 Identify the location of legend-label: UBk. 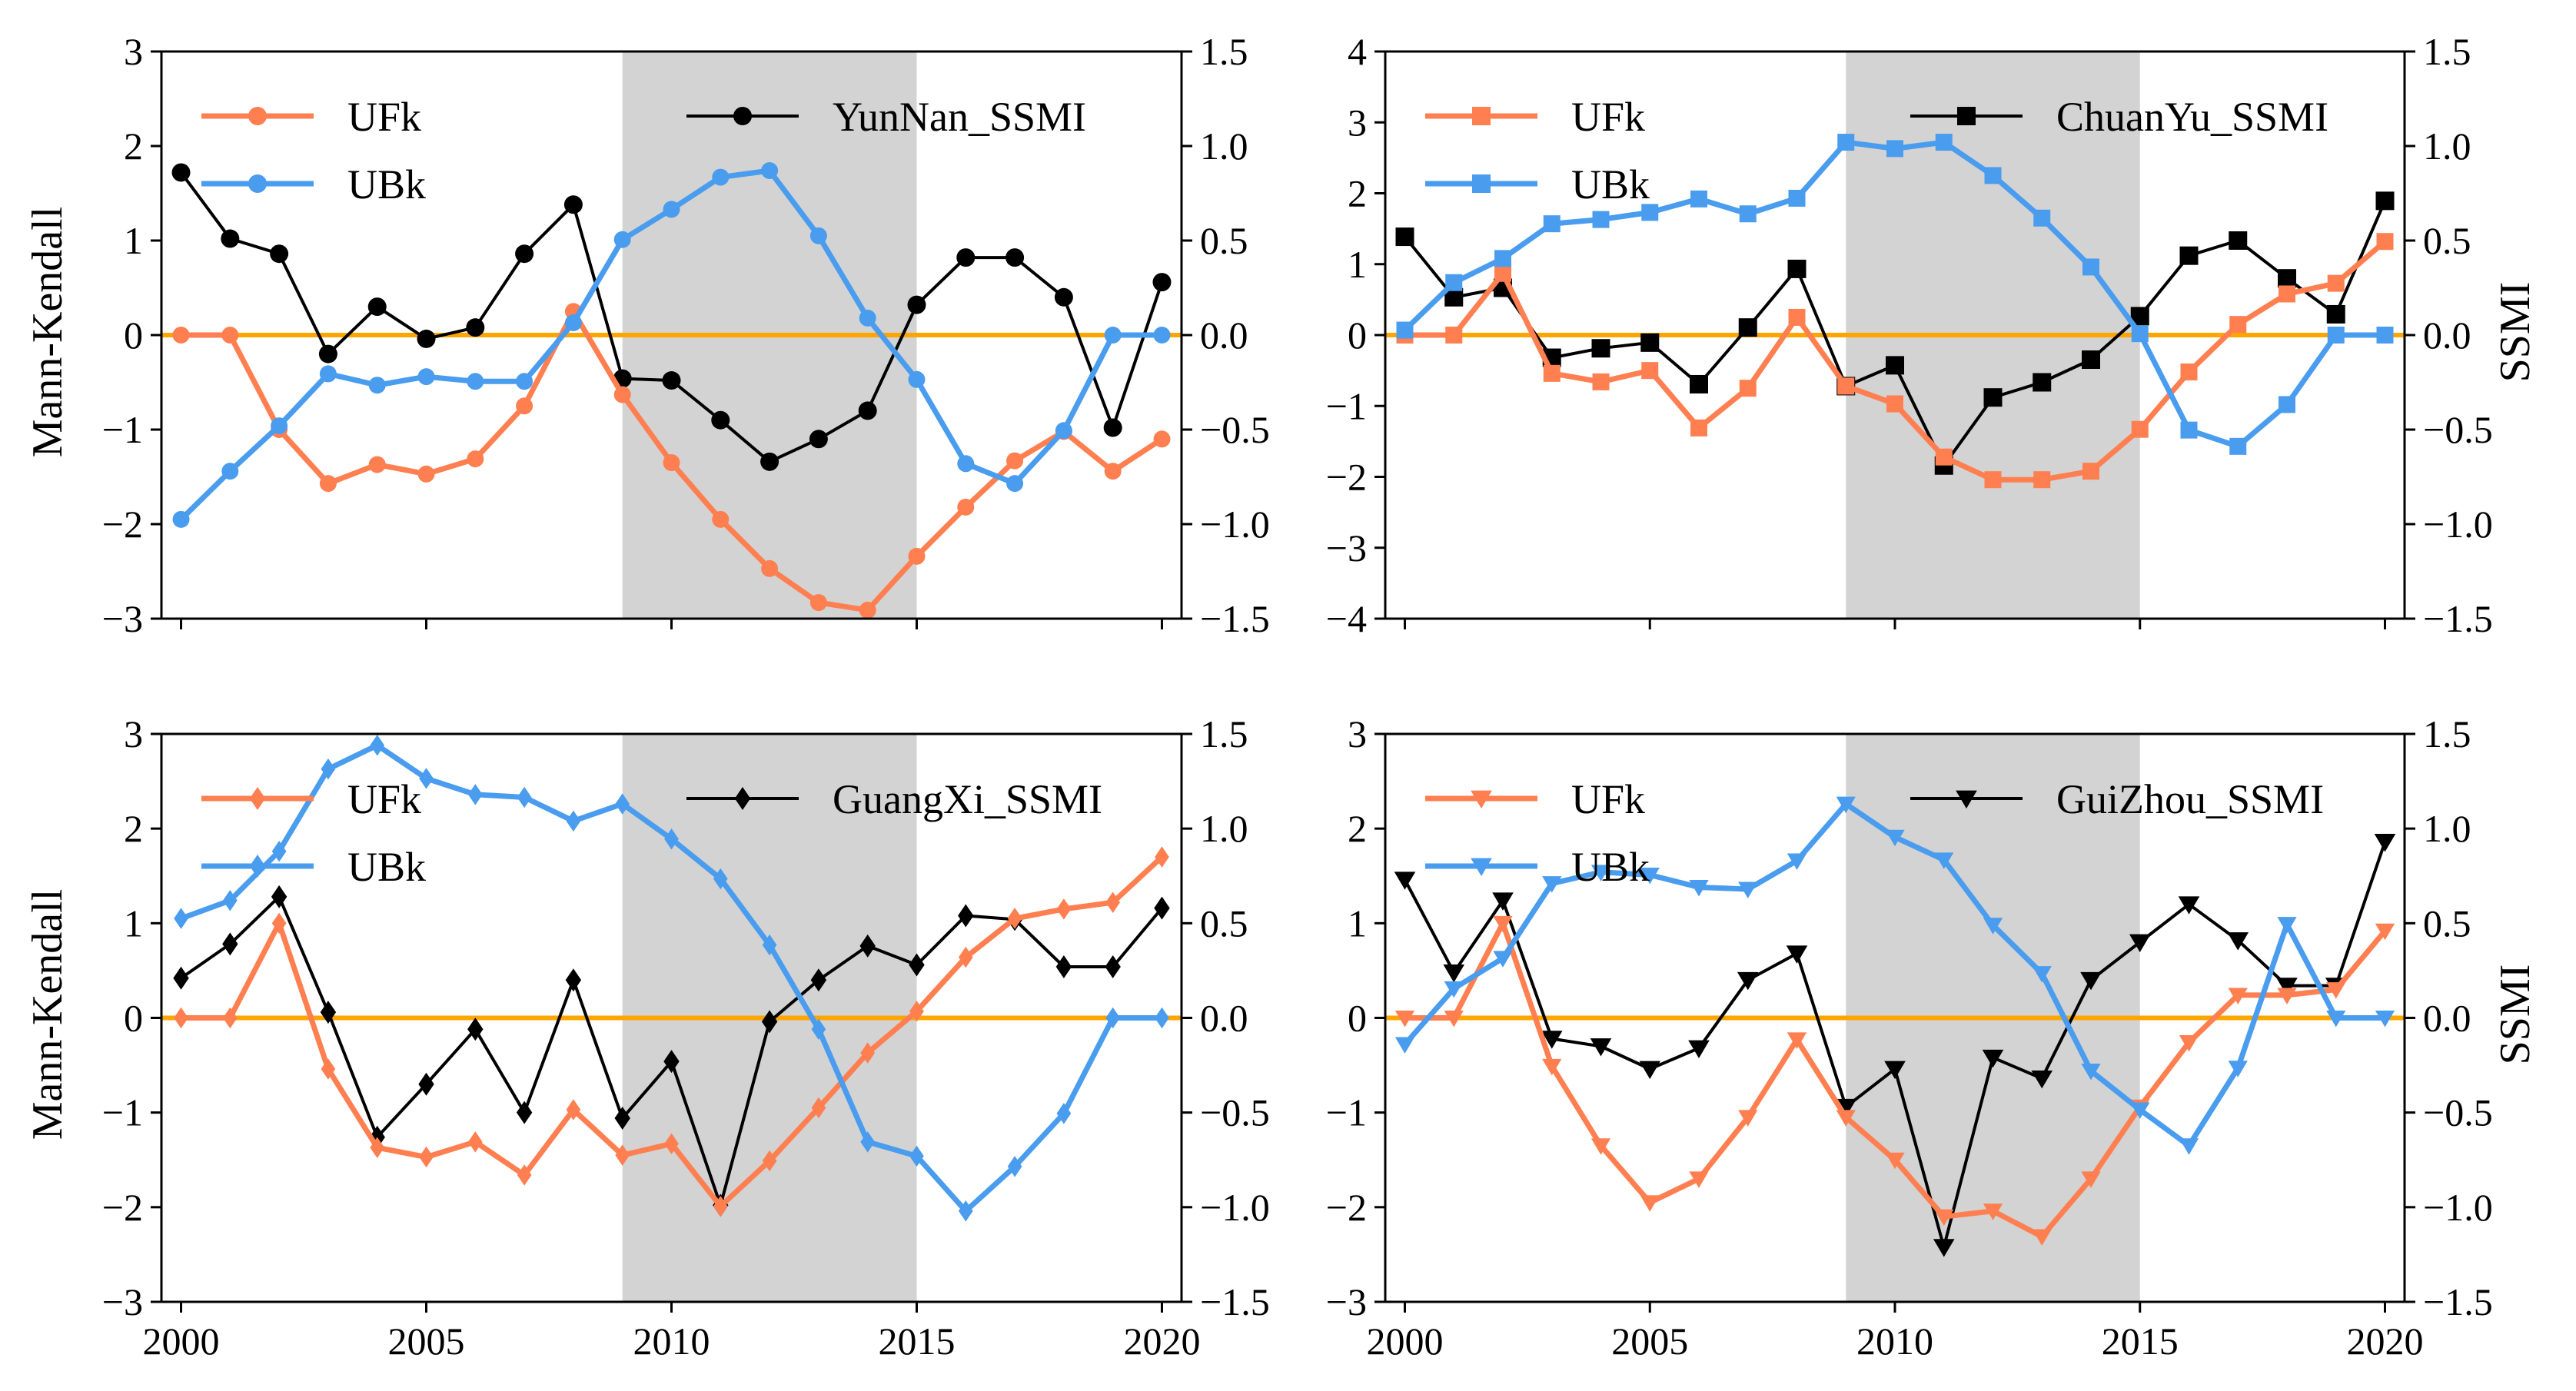
(386, 184).